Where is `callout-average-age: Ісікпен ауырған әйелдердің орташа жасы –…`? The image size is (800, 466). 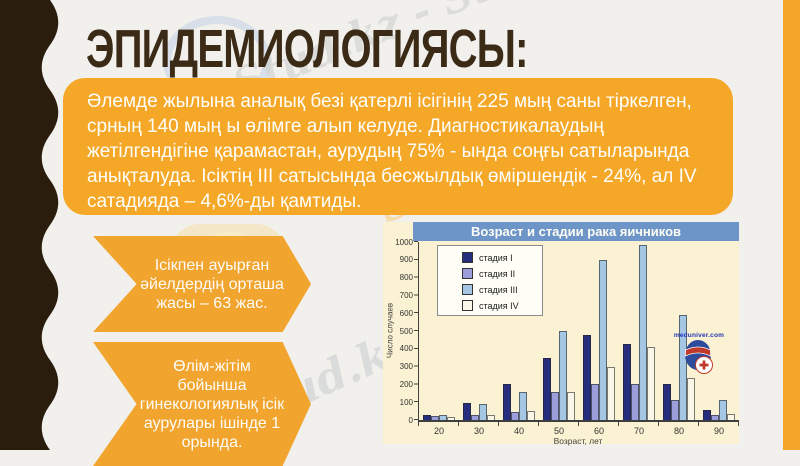
callout-average-age: Ісікпен ауырған әйелдердің орташа жасы –… is located at coordinates (202, 284).